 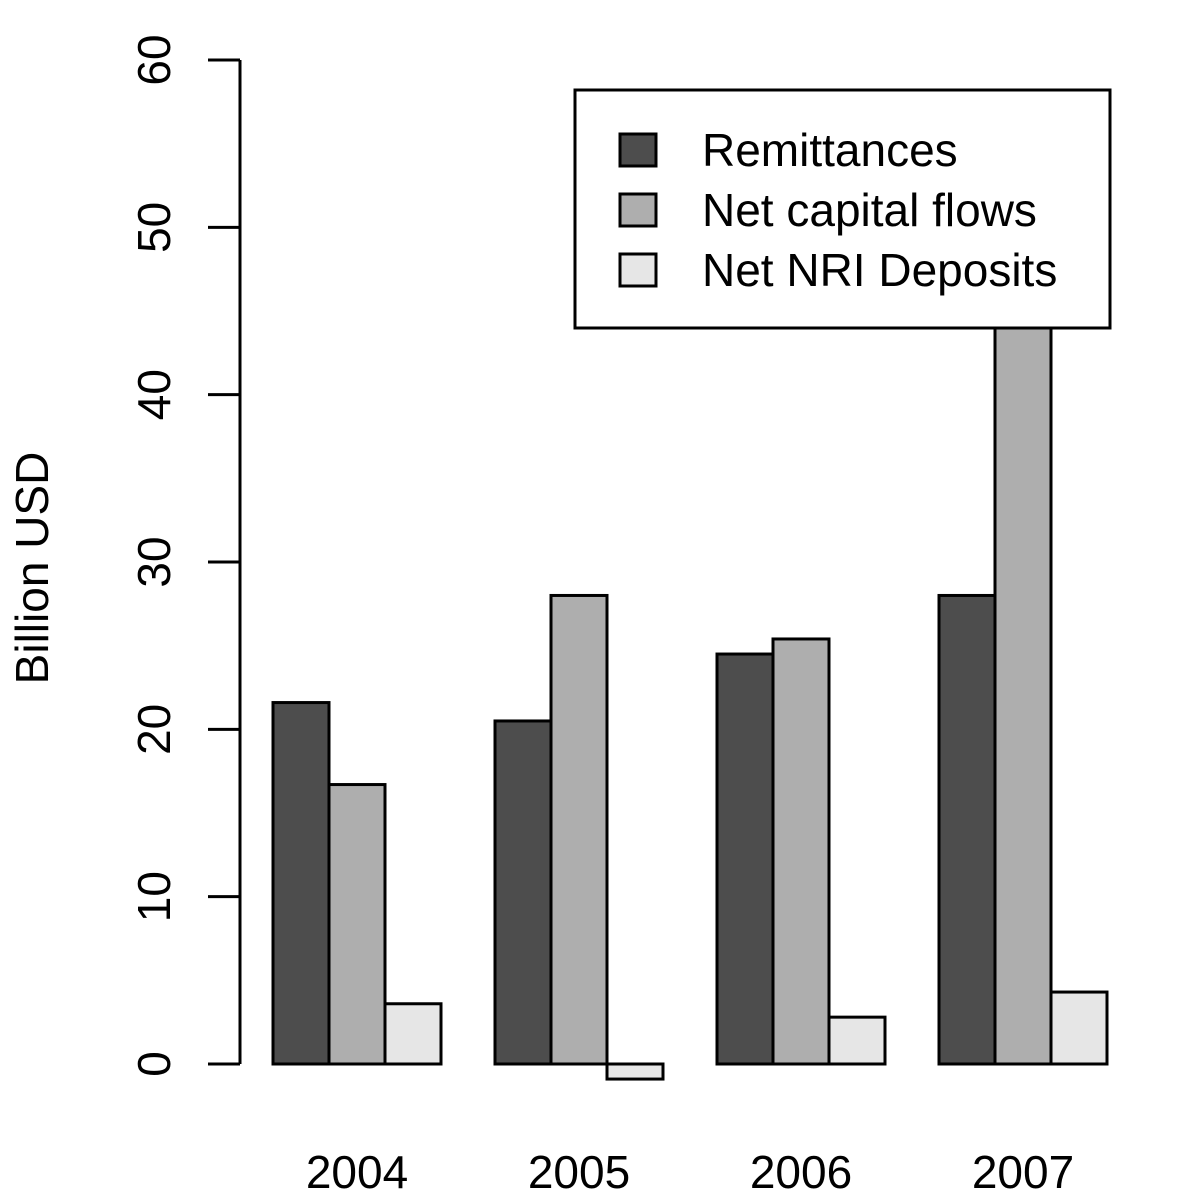 I want to click on y-tick-label: 10, so click(x=154, y=896).